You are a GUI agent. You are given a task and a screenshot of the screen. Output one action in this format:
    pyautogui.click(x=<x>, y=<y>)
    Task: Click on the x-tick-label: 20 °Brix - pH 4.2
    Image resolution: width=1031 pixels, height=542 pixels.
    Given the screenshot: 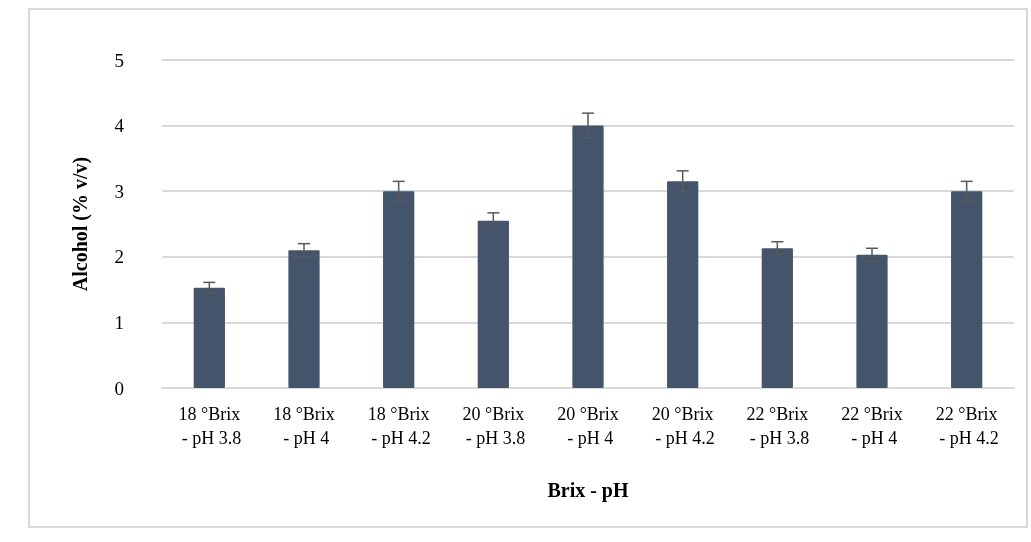 What is the action you would take?
    pyautogui.click(x=682, y=426)
    